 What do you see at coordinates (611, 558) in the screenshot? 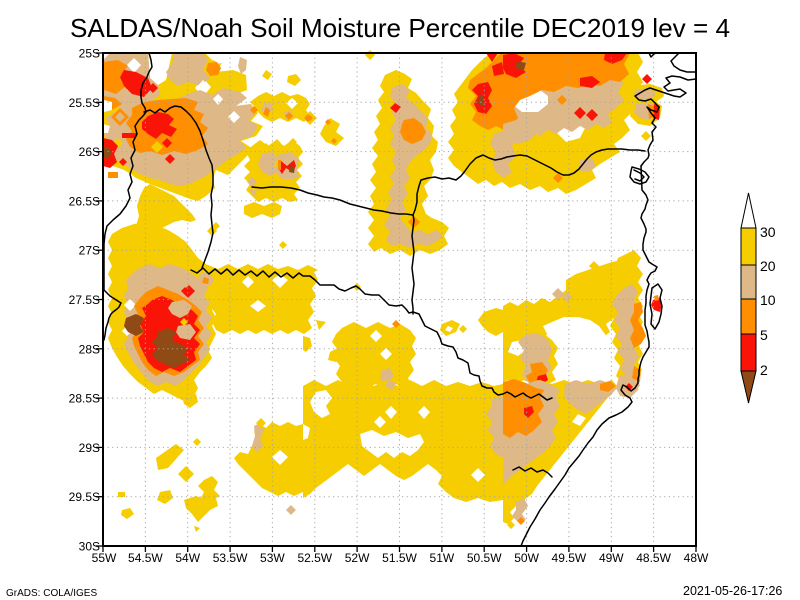
I see `svg-text: 49W` at bounding box center [611, 558].